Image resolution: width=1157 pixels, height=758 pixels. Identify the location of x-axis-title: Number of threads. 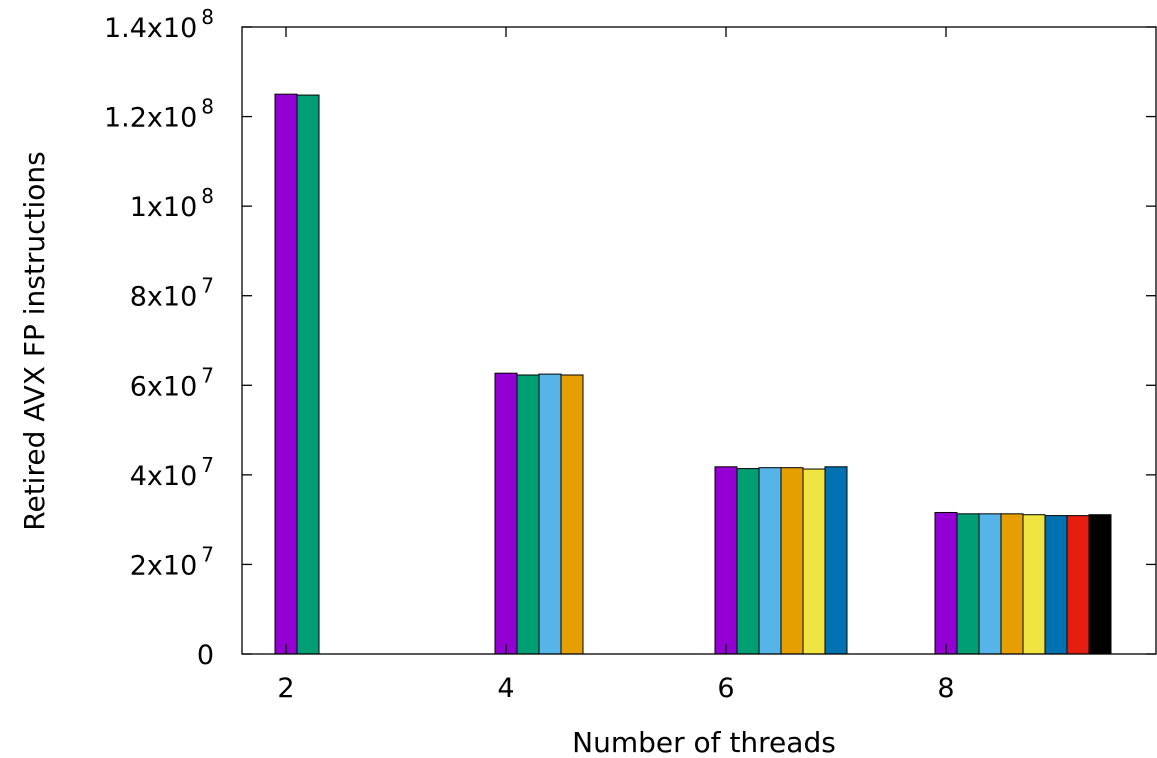
(704, 742).